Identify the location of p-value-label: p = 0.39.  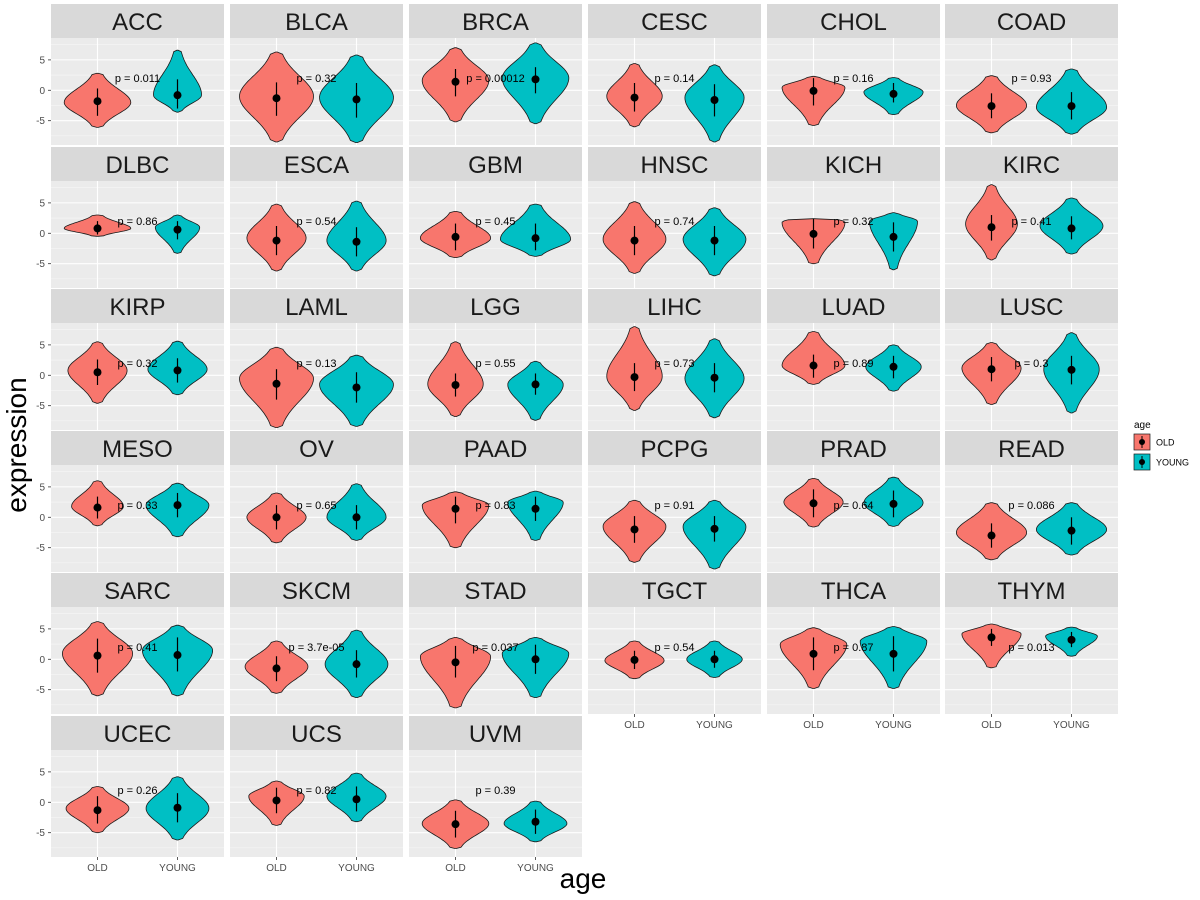
(495, 791).